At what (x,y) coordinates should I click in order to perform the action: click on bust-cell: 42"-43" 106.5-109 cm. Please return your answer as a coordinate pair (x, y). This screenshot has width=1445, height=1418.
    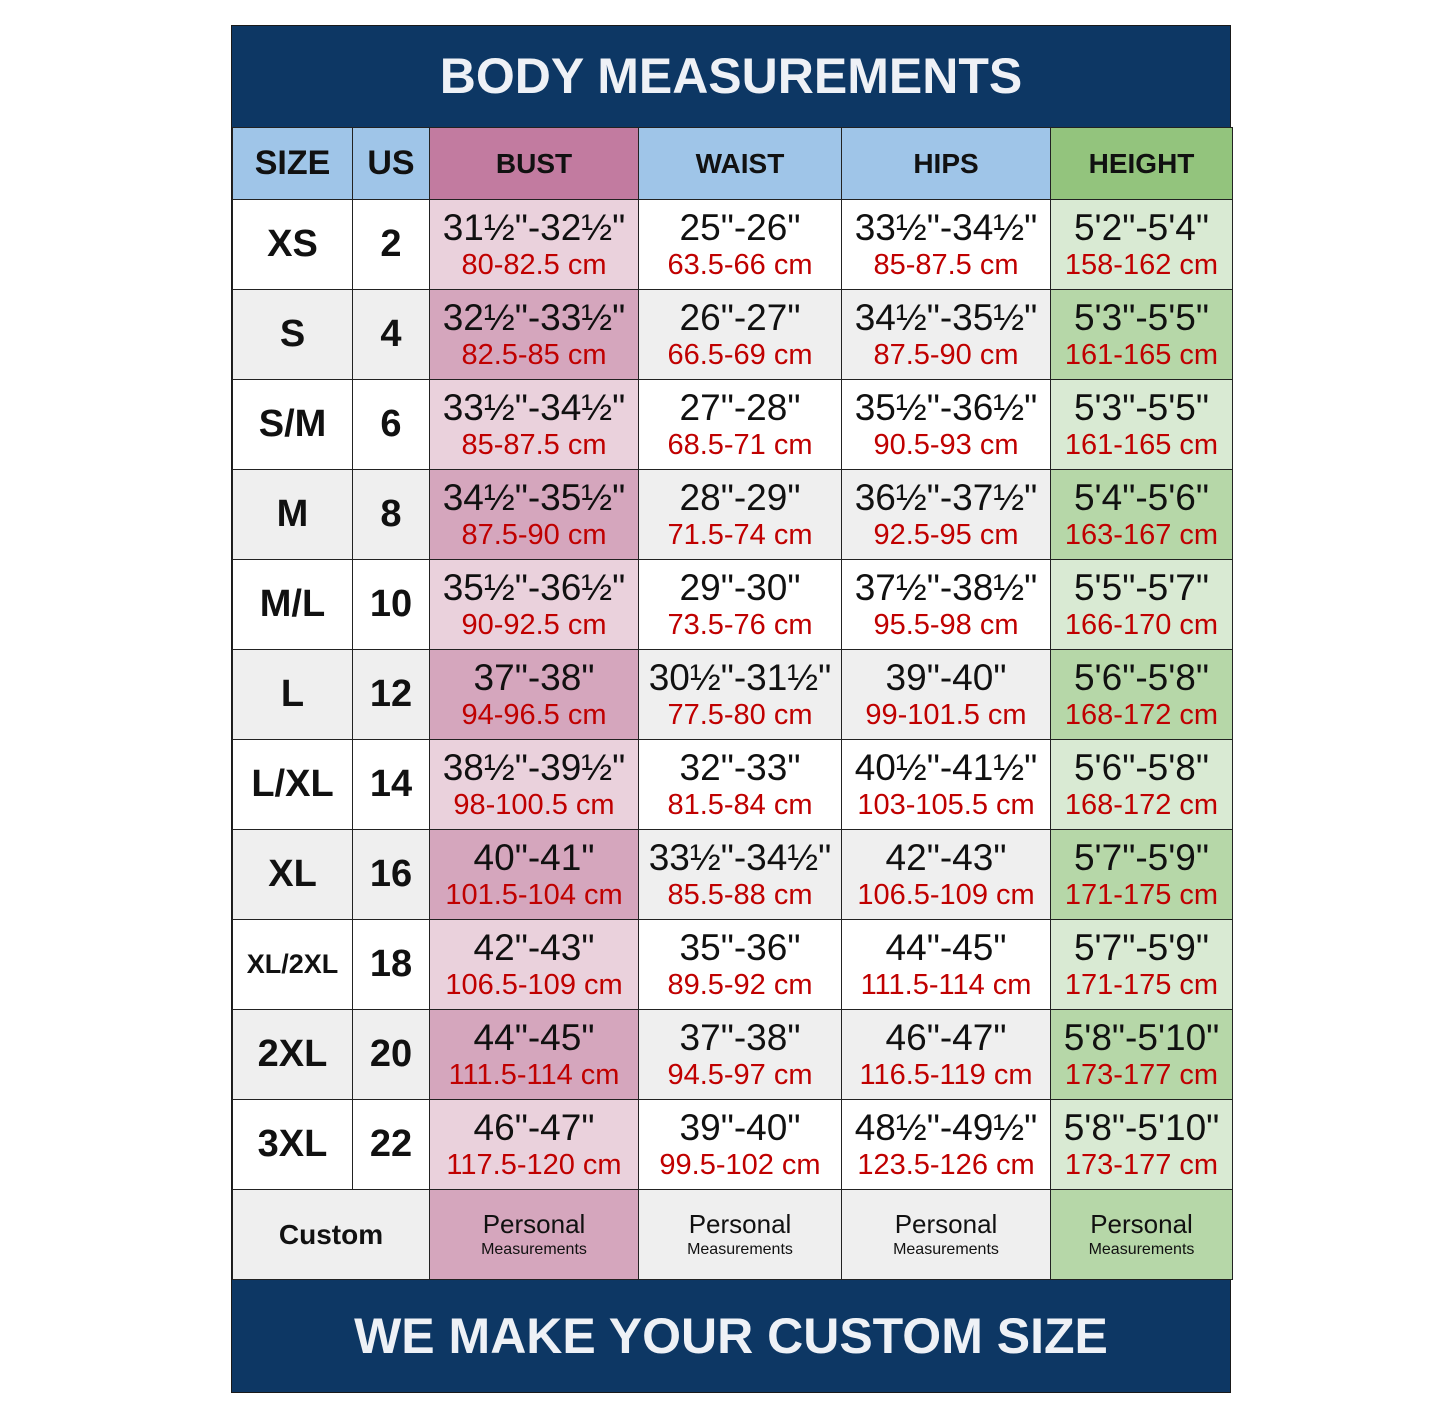
    Looking at the image, I should click on (534, 964).